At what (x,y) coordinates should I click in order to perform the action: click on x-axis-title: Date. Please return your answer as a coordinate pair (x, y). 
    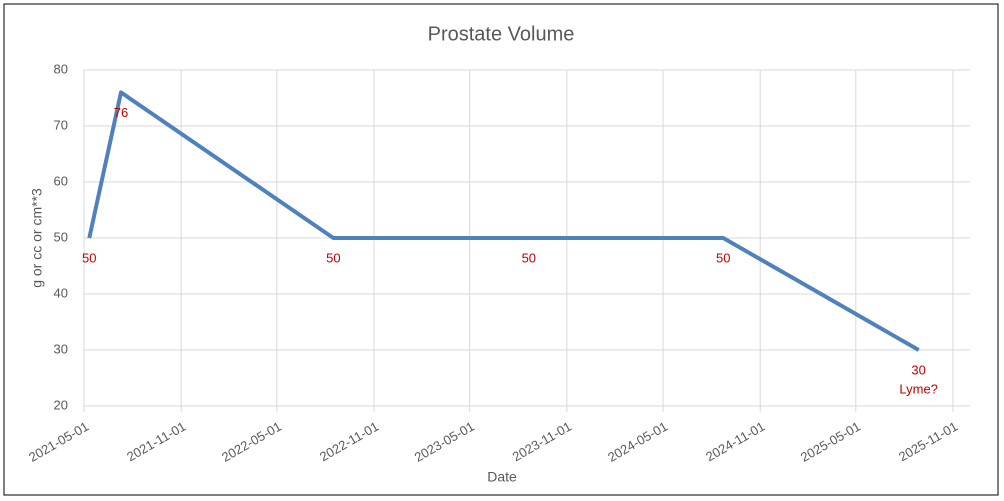
    Looking at the image, I should click on (502, 477).